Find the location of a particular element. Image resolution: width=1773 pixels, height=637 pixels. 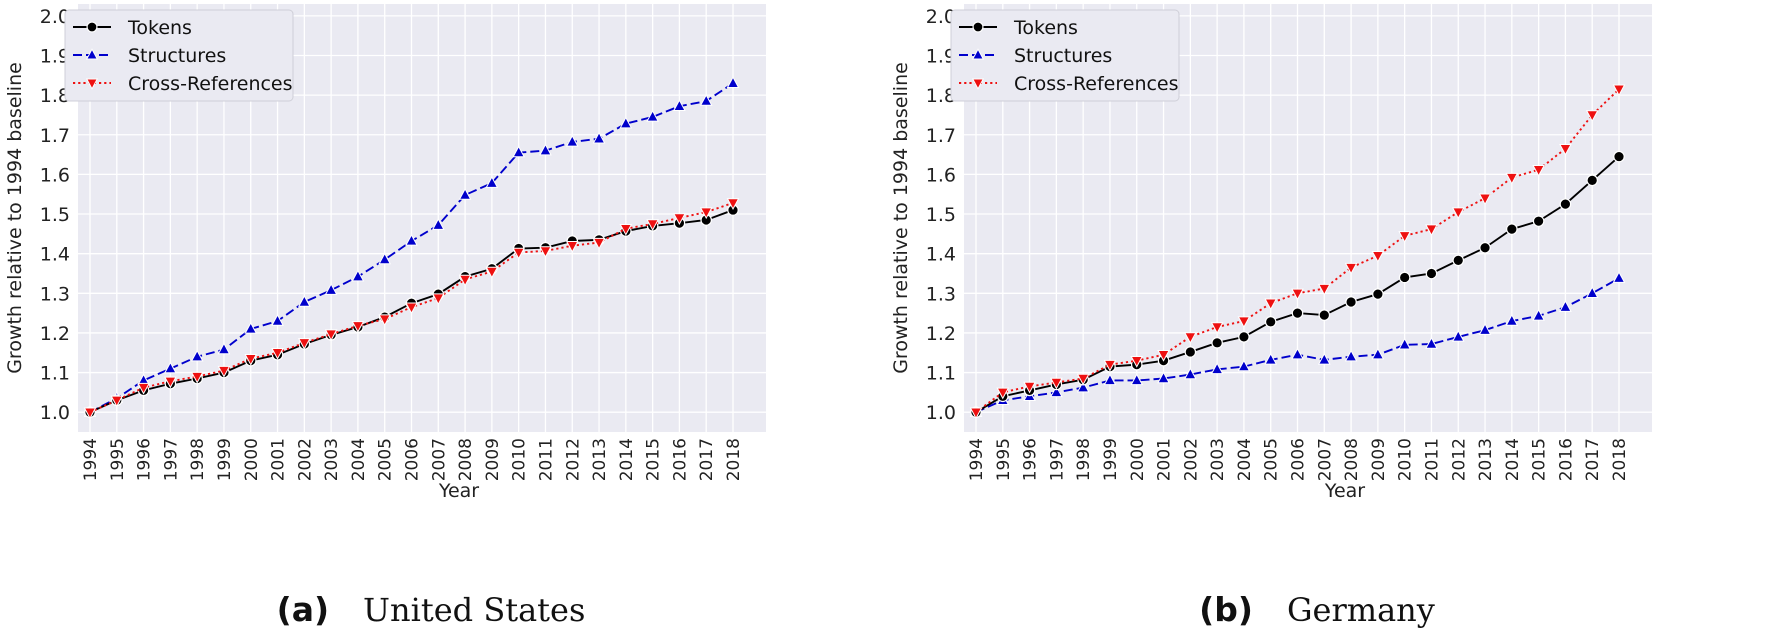

legend-marker-structures is located at coordinates (92, 54).